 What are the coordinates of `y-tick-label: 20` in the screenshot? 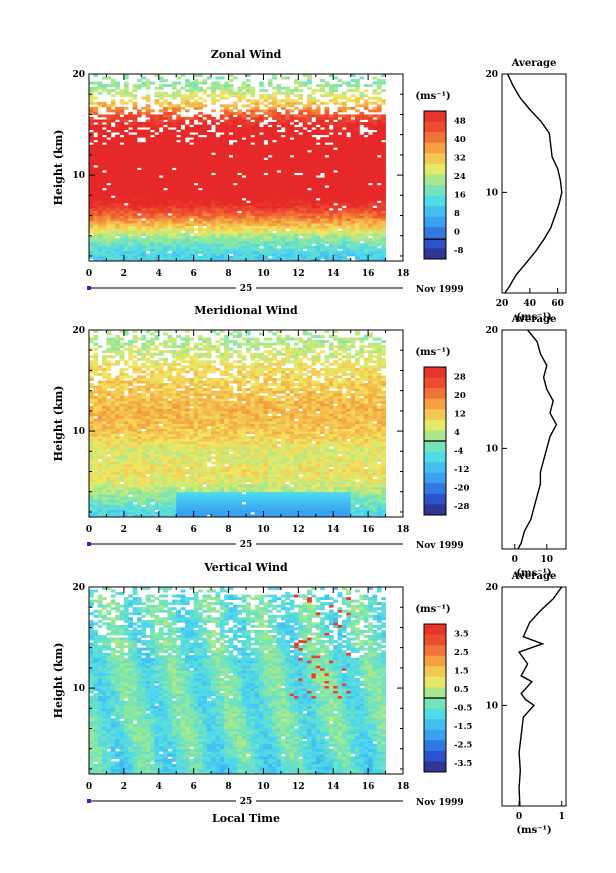 It's located at (78, 75).